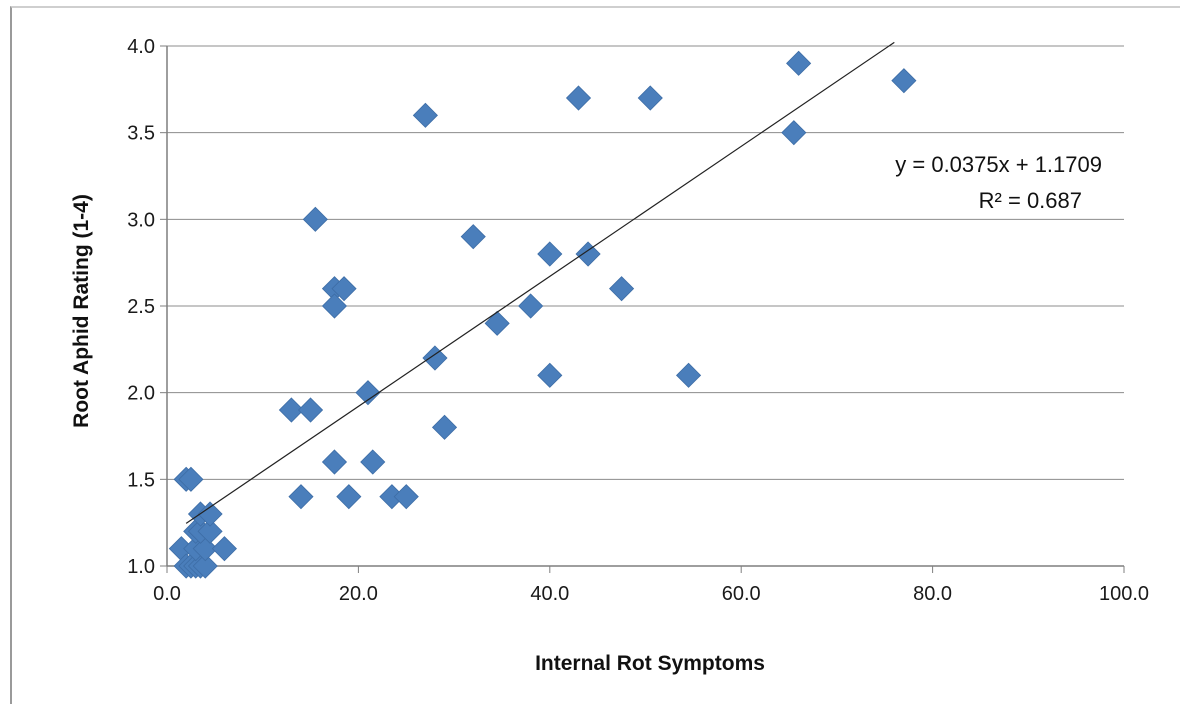 The image size is (1191, 711). What do you see at coordinates (998, 182) in the screenshot?
I see `annotations: y = 0.0375x + 1.1709 R² = 0.687` at bounding box center [998, 182].